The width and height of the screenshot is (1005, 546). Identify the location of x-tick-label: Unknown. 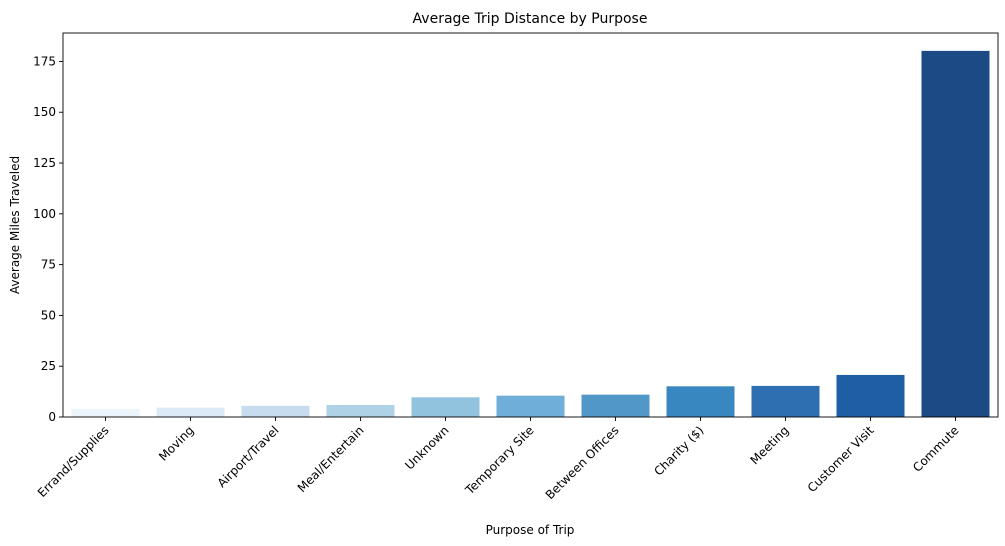
(426, 447).